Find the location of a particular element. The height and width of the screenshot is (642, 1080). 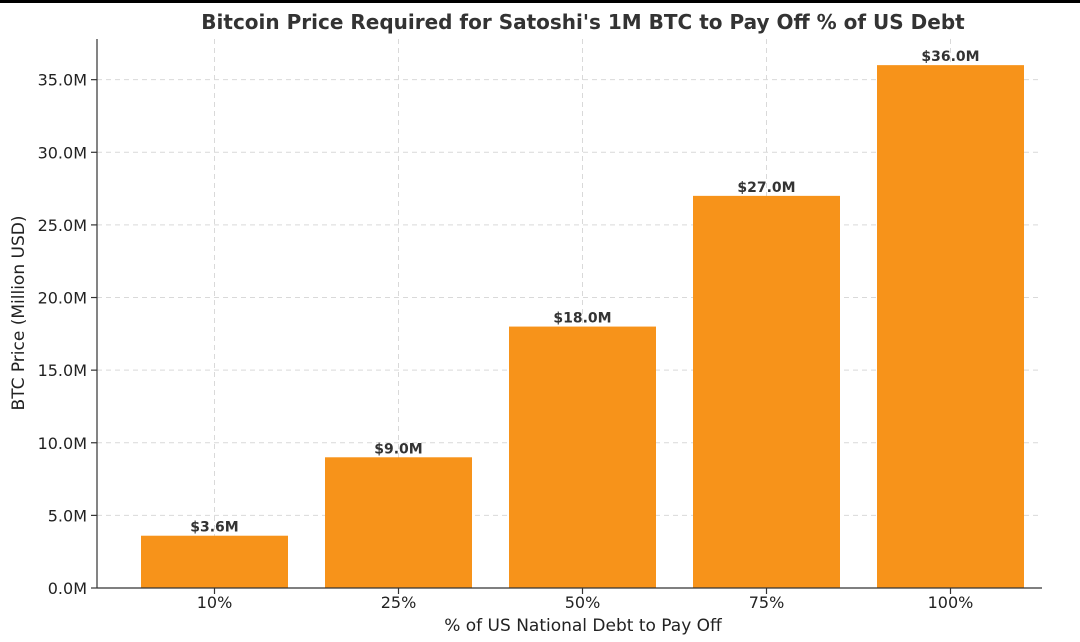

x-tick-label: 50% is located at coordinates (583, 602).